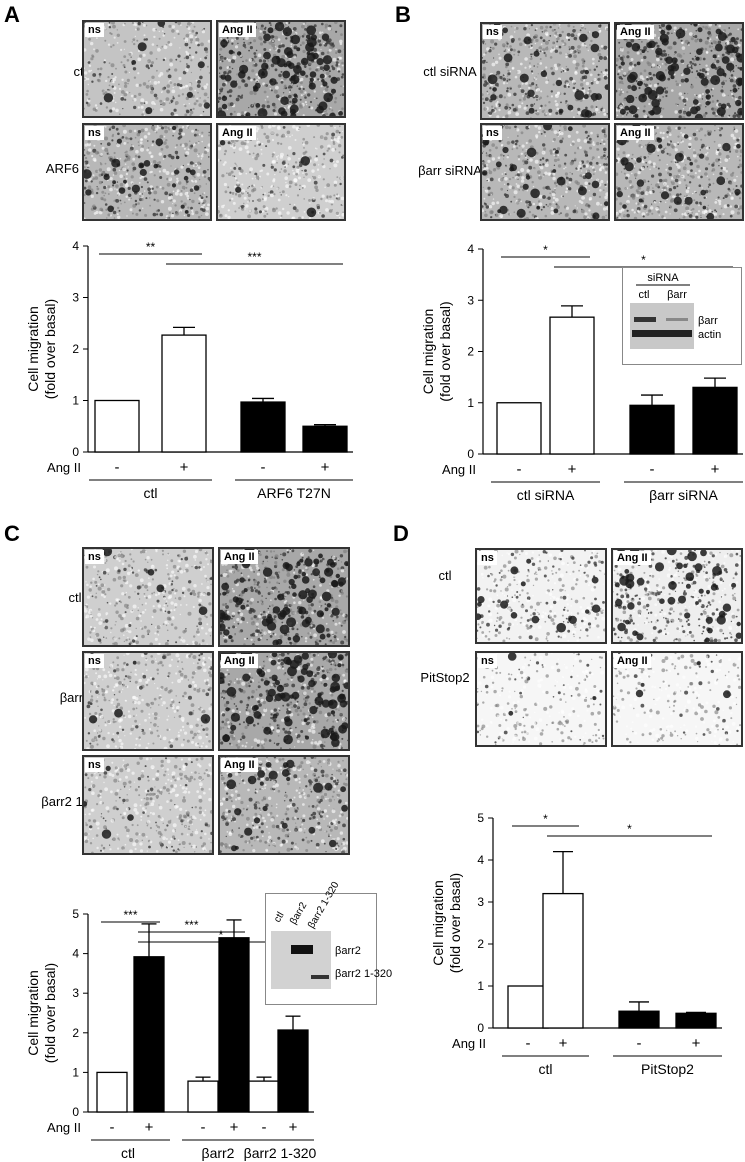 This screenshot has width=745, height=1162. I want to click on micrograph-d-ctl-angii: Ang II, so click(677, 596).